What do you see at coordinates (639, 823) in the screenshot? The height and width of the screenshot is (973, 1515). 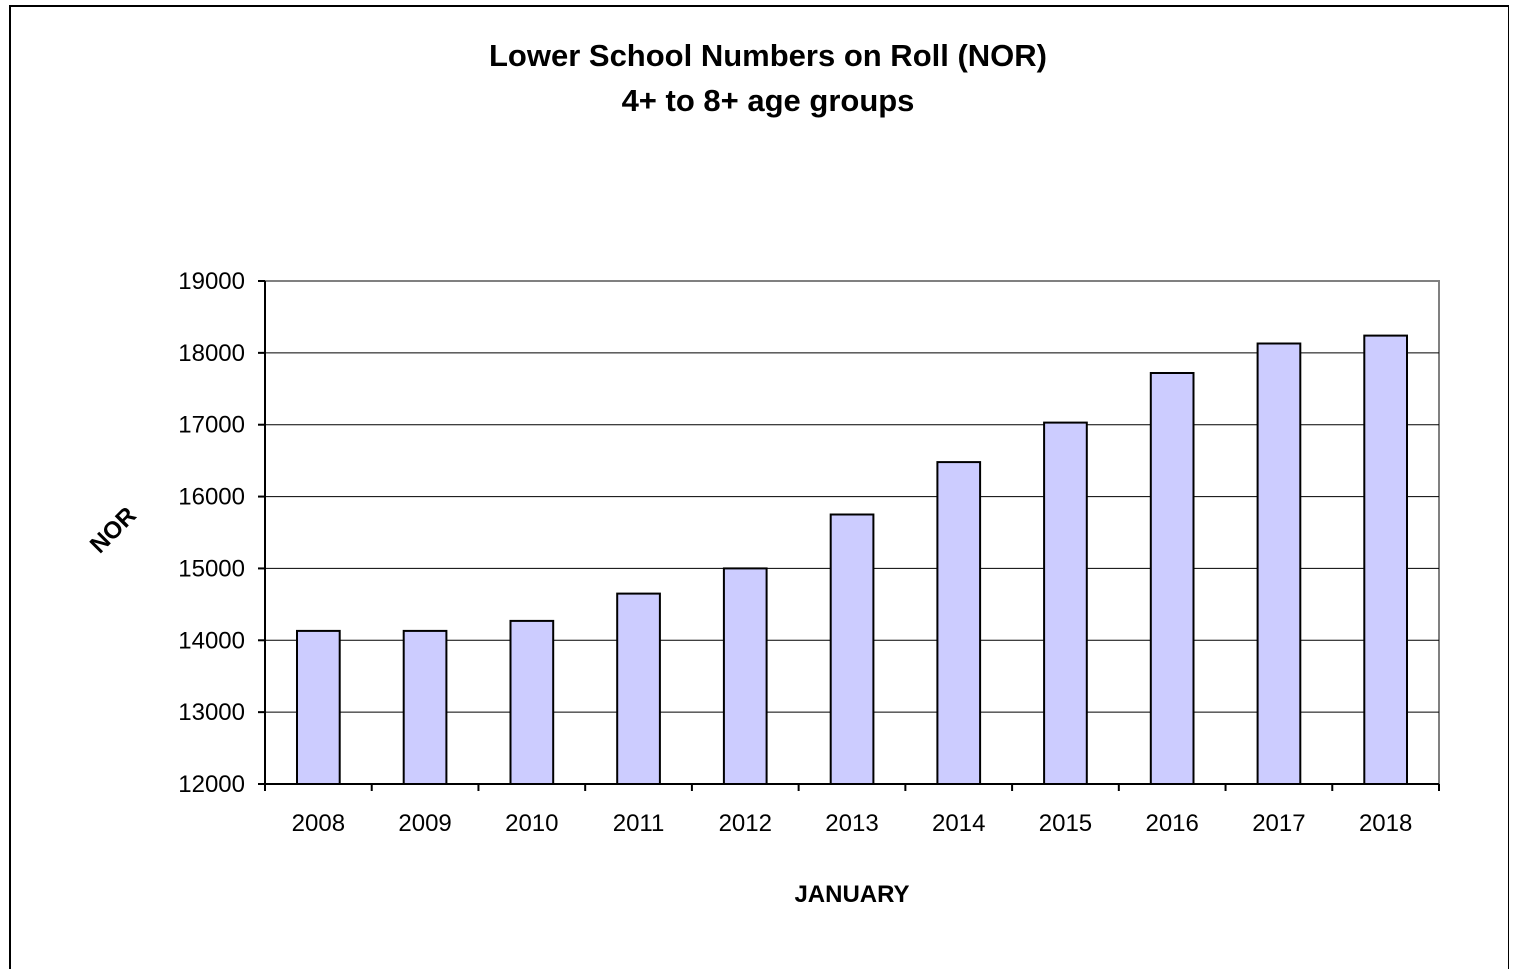 I see `x-tick-label-2011: 2011` at bounding box center [639, 823].